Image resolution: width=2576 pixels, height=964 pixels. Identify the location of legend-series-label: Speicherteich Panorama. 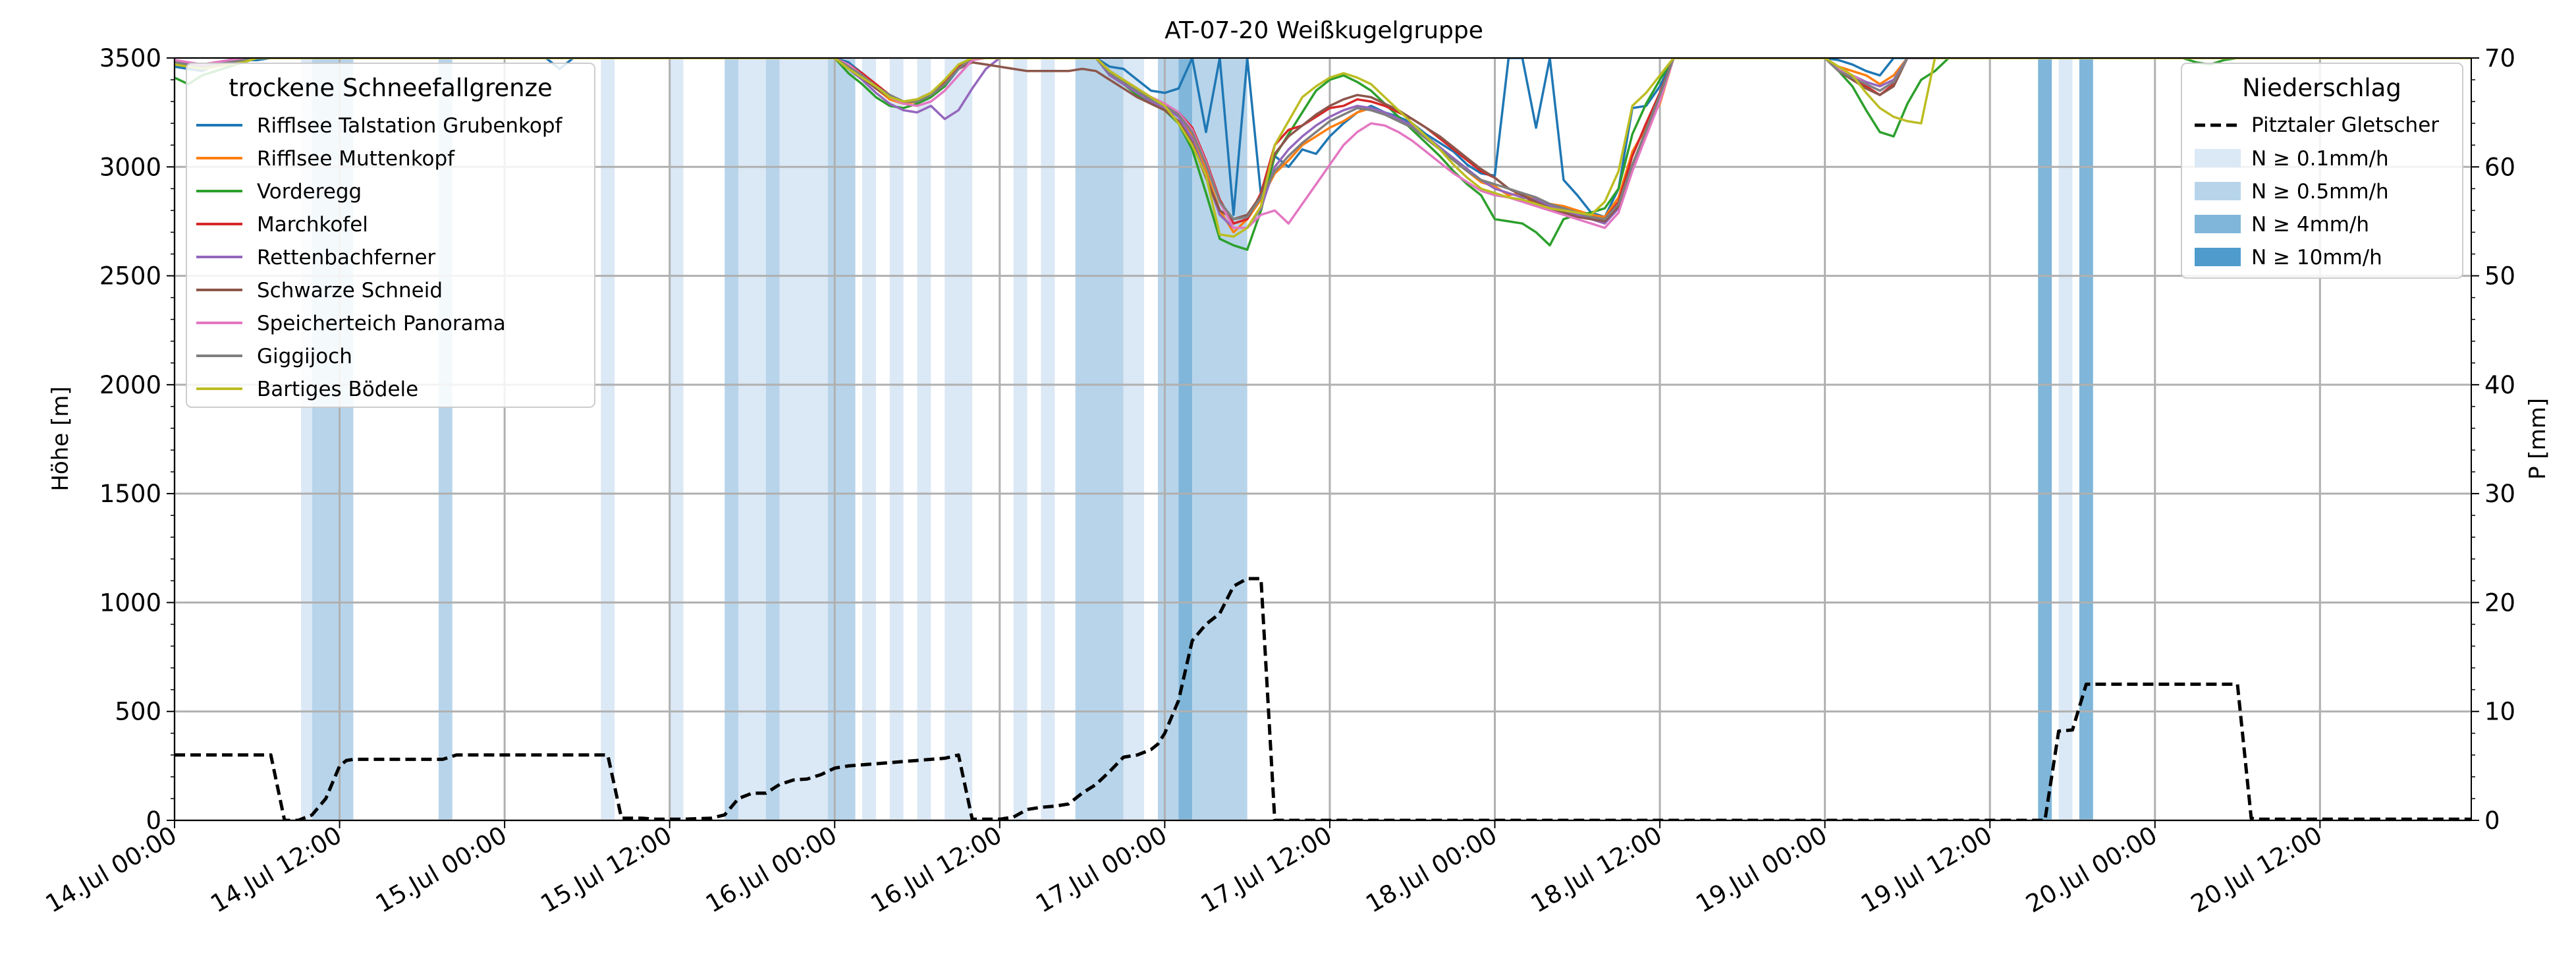
(381, 323).